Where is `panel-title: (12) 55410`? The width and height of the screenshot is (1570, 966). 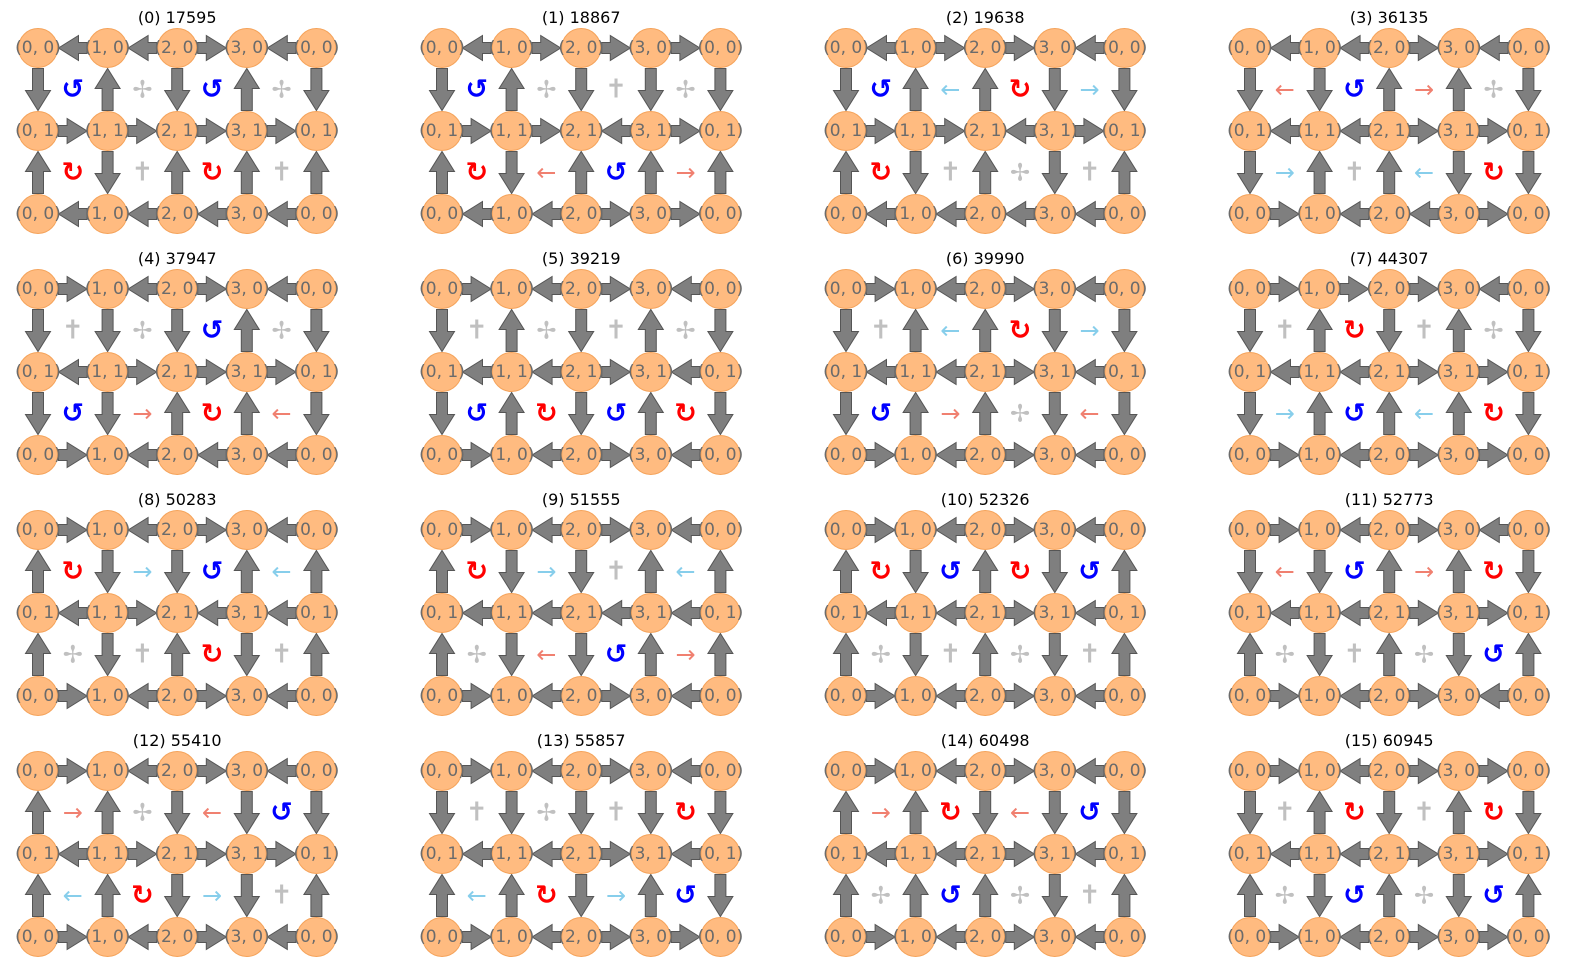 panel-title: (12) 55410 is located at coordinates (177, 740).